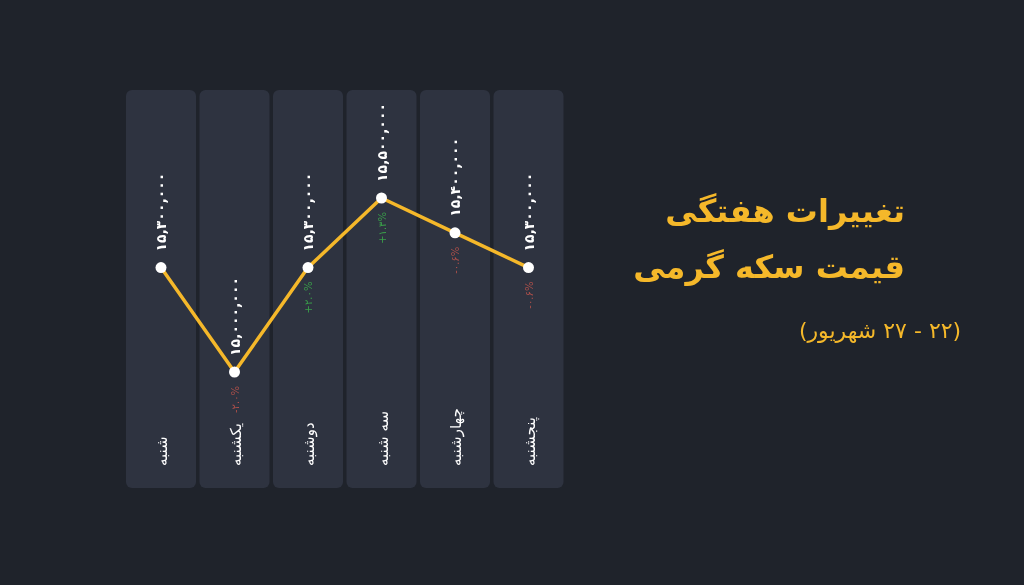 The height and width of the screenshot is (585, 1024). Describe the element at coordinates (456, 437) in the screenshot. I see `x-tick-label: چهارشنبه` at that location.